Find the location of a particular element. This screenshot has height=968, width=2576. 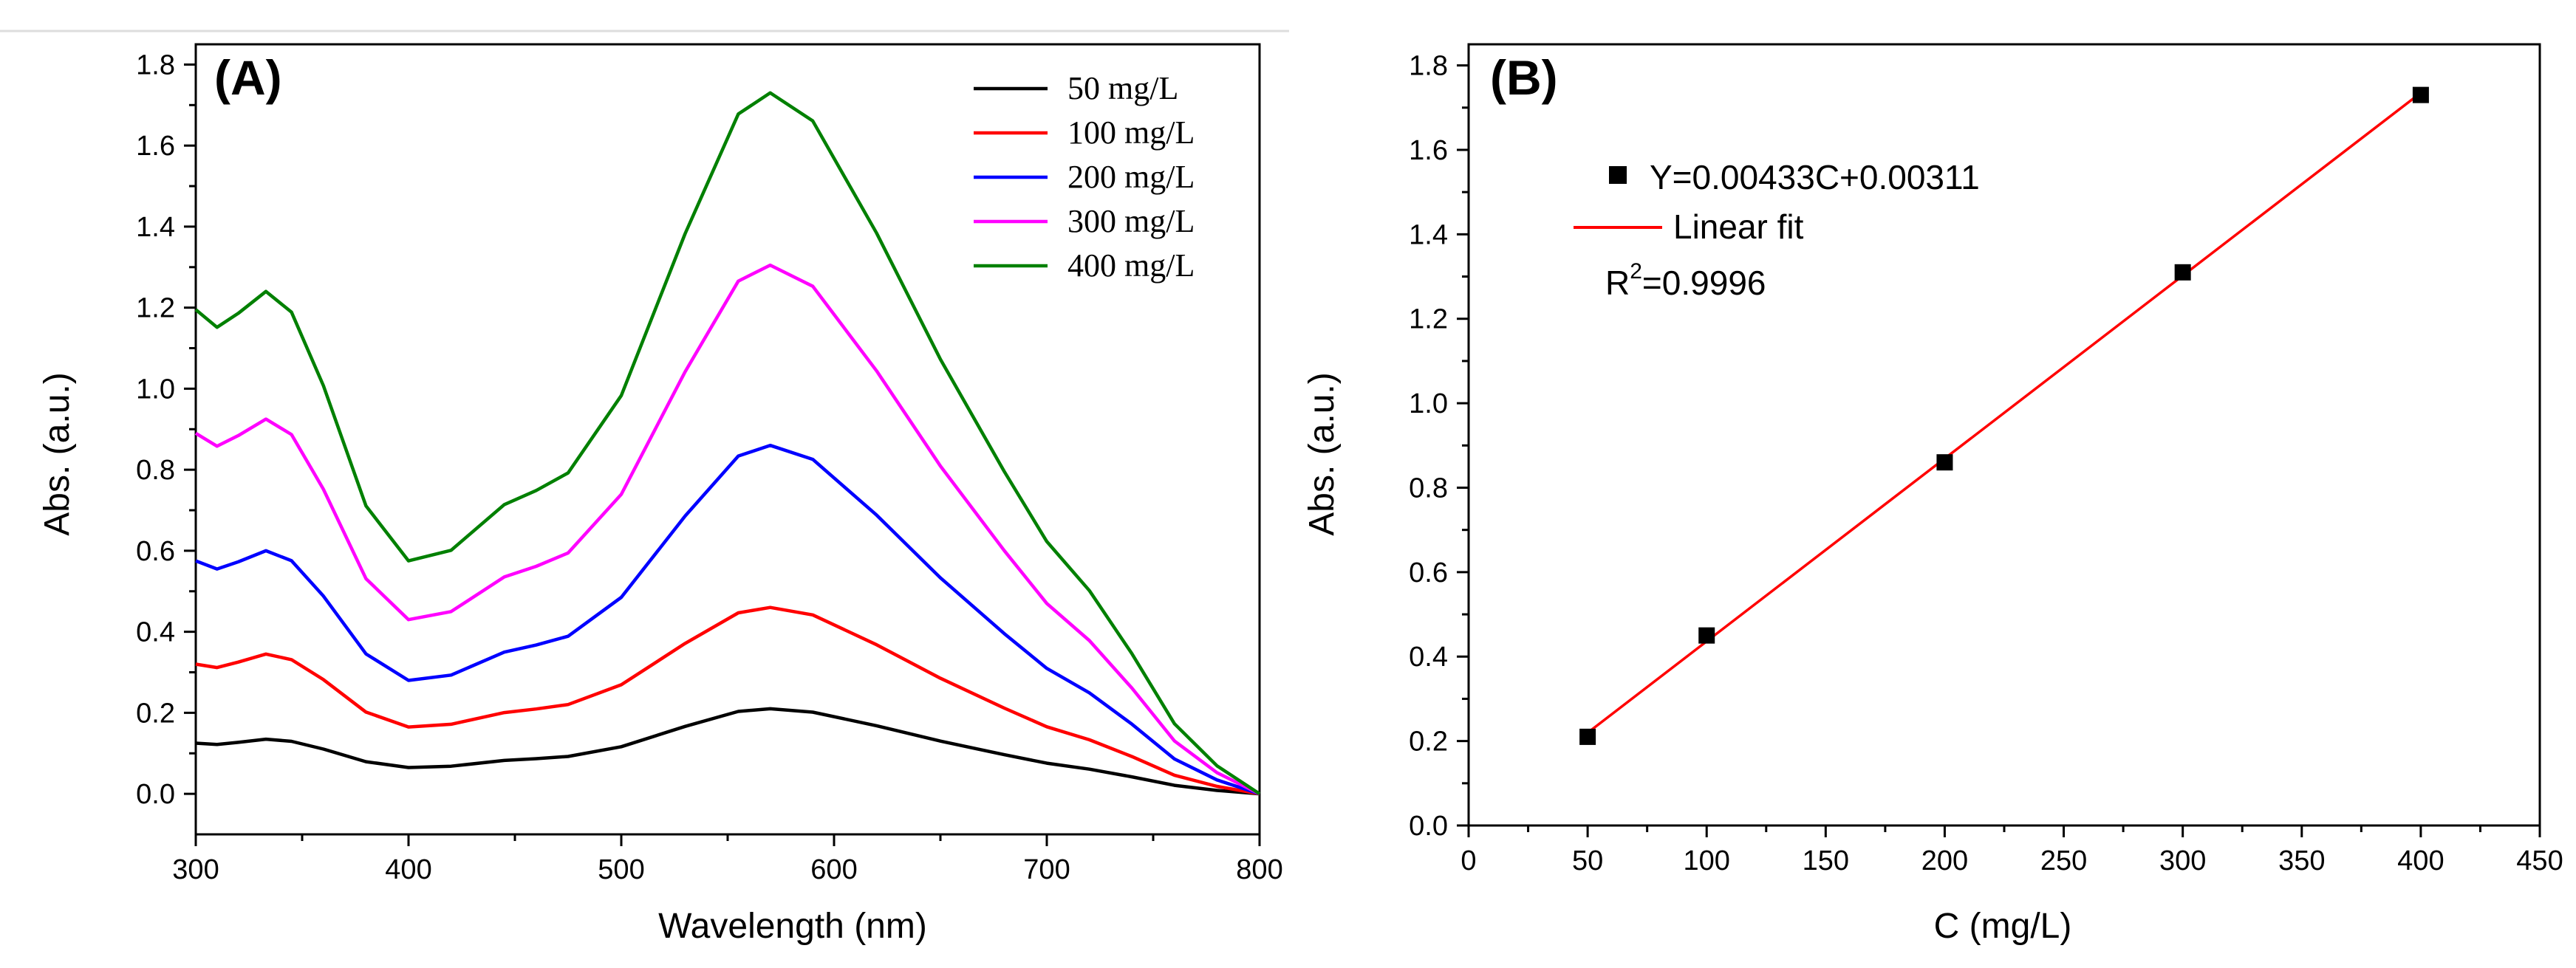

legend-a: 50 mg/L 100 mg/L 200 mg/L 300 mg/L 400 mg/L is located at coordinates (1084, 177).